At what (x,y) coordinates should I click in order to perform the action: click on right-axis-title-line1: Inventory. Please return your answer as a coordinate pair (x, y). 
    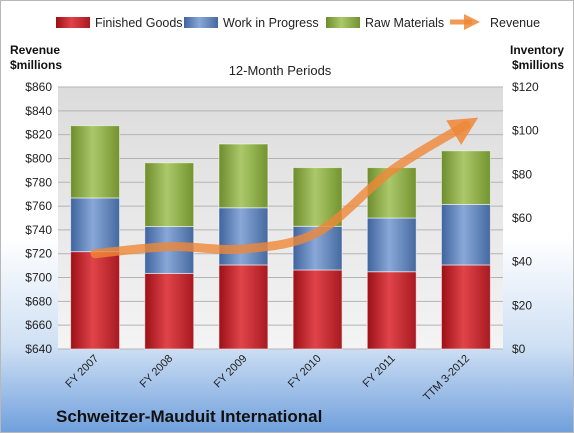
    Looking at the image, I should click on (537, 50).